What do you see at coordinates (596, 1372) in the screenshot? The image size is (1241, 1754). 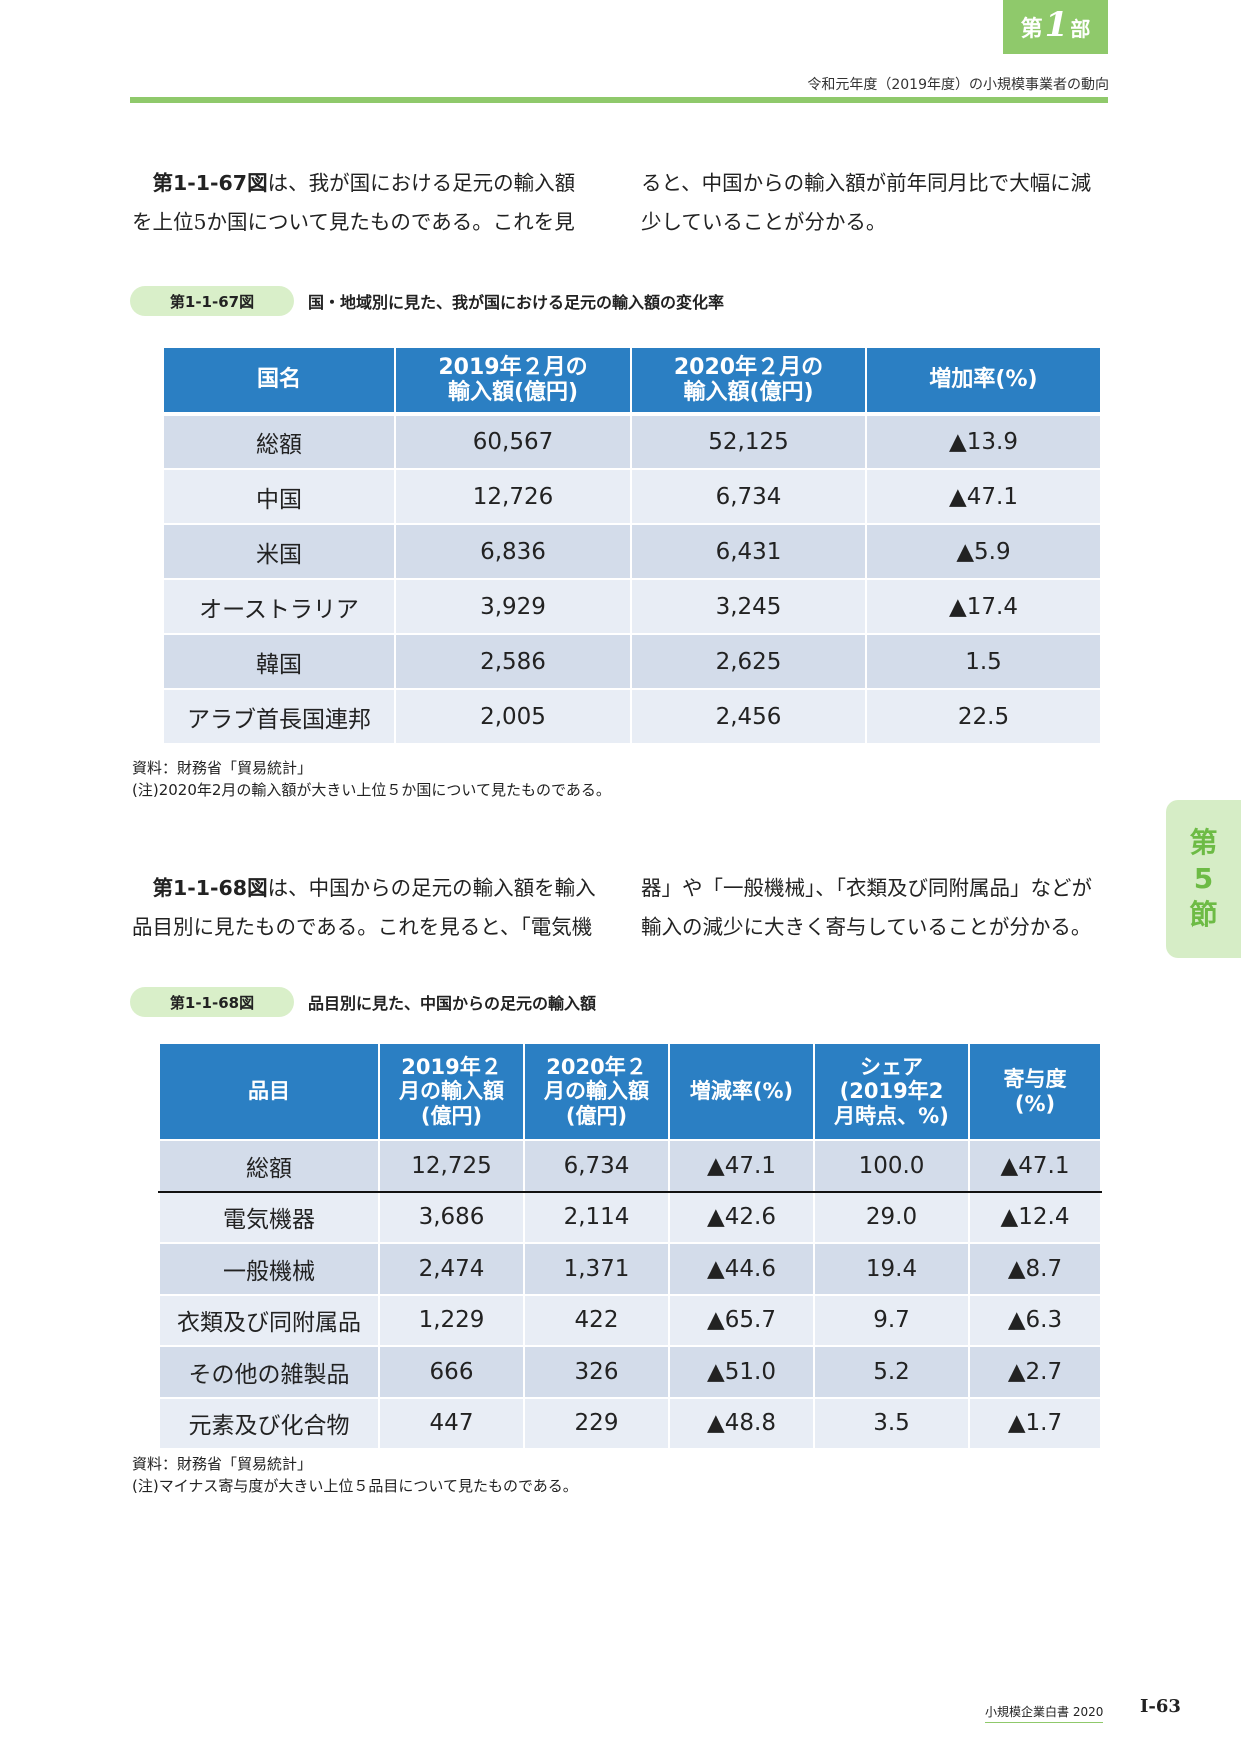 I see `cell-2020: 326` at bounding box center [596, 1372].